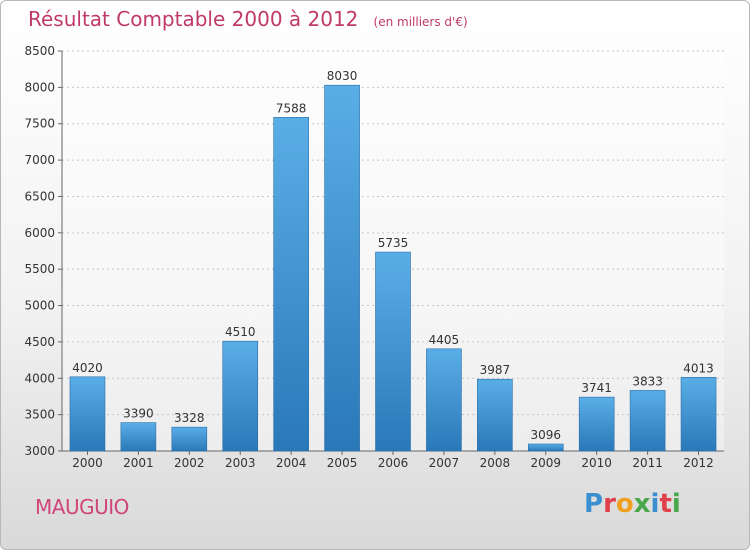 The height and width of the screenshot is (550, 750). I want to click on data-label-2008: 3987, so click(495, 370).